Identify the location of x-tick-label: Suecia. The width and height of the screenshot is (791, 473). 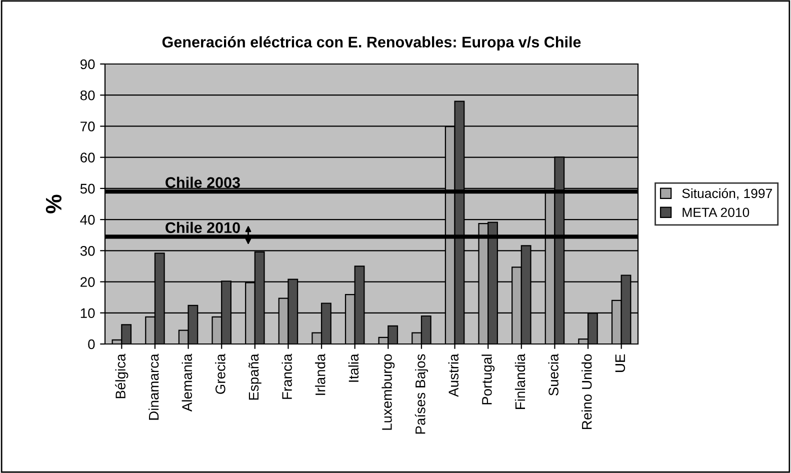
(553, 375).